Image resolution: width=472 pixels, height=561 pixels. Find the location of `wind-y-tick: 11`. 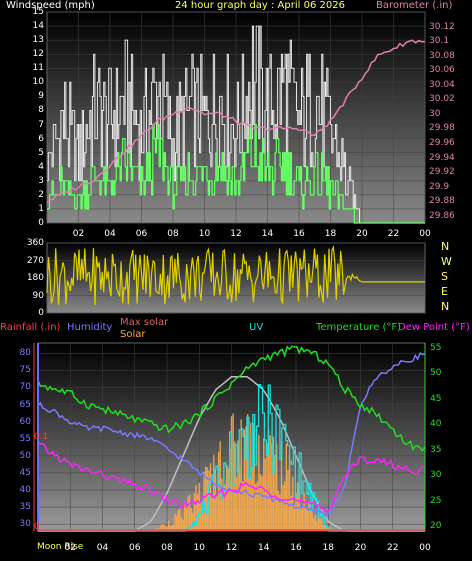

wind-y-tick: 11 is located at coordinates (38, 68).